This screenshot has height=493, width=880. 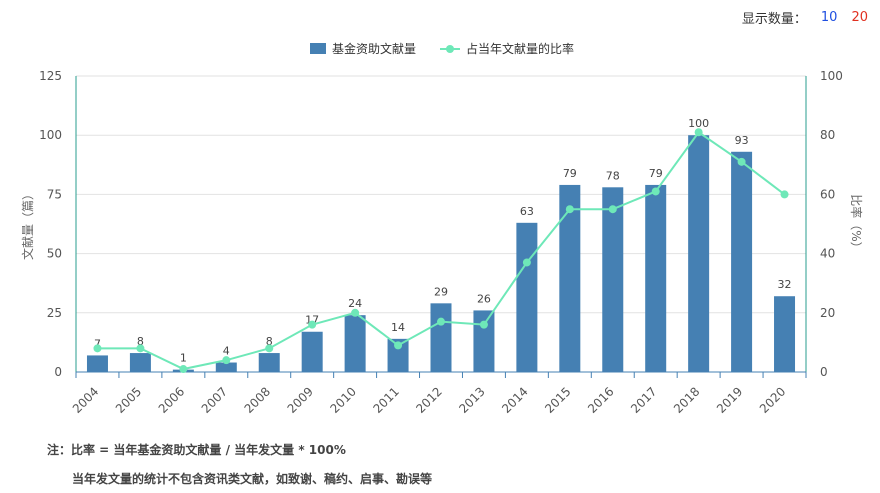 I want to click on display-count-label: 显示数量：, so click(x=774, y=19).